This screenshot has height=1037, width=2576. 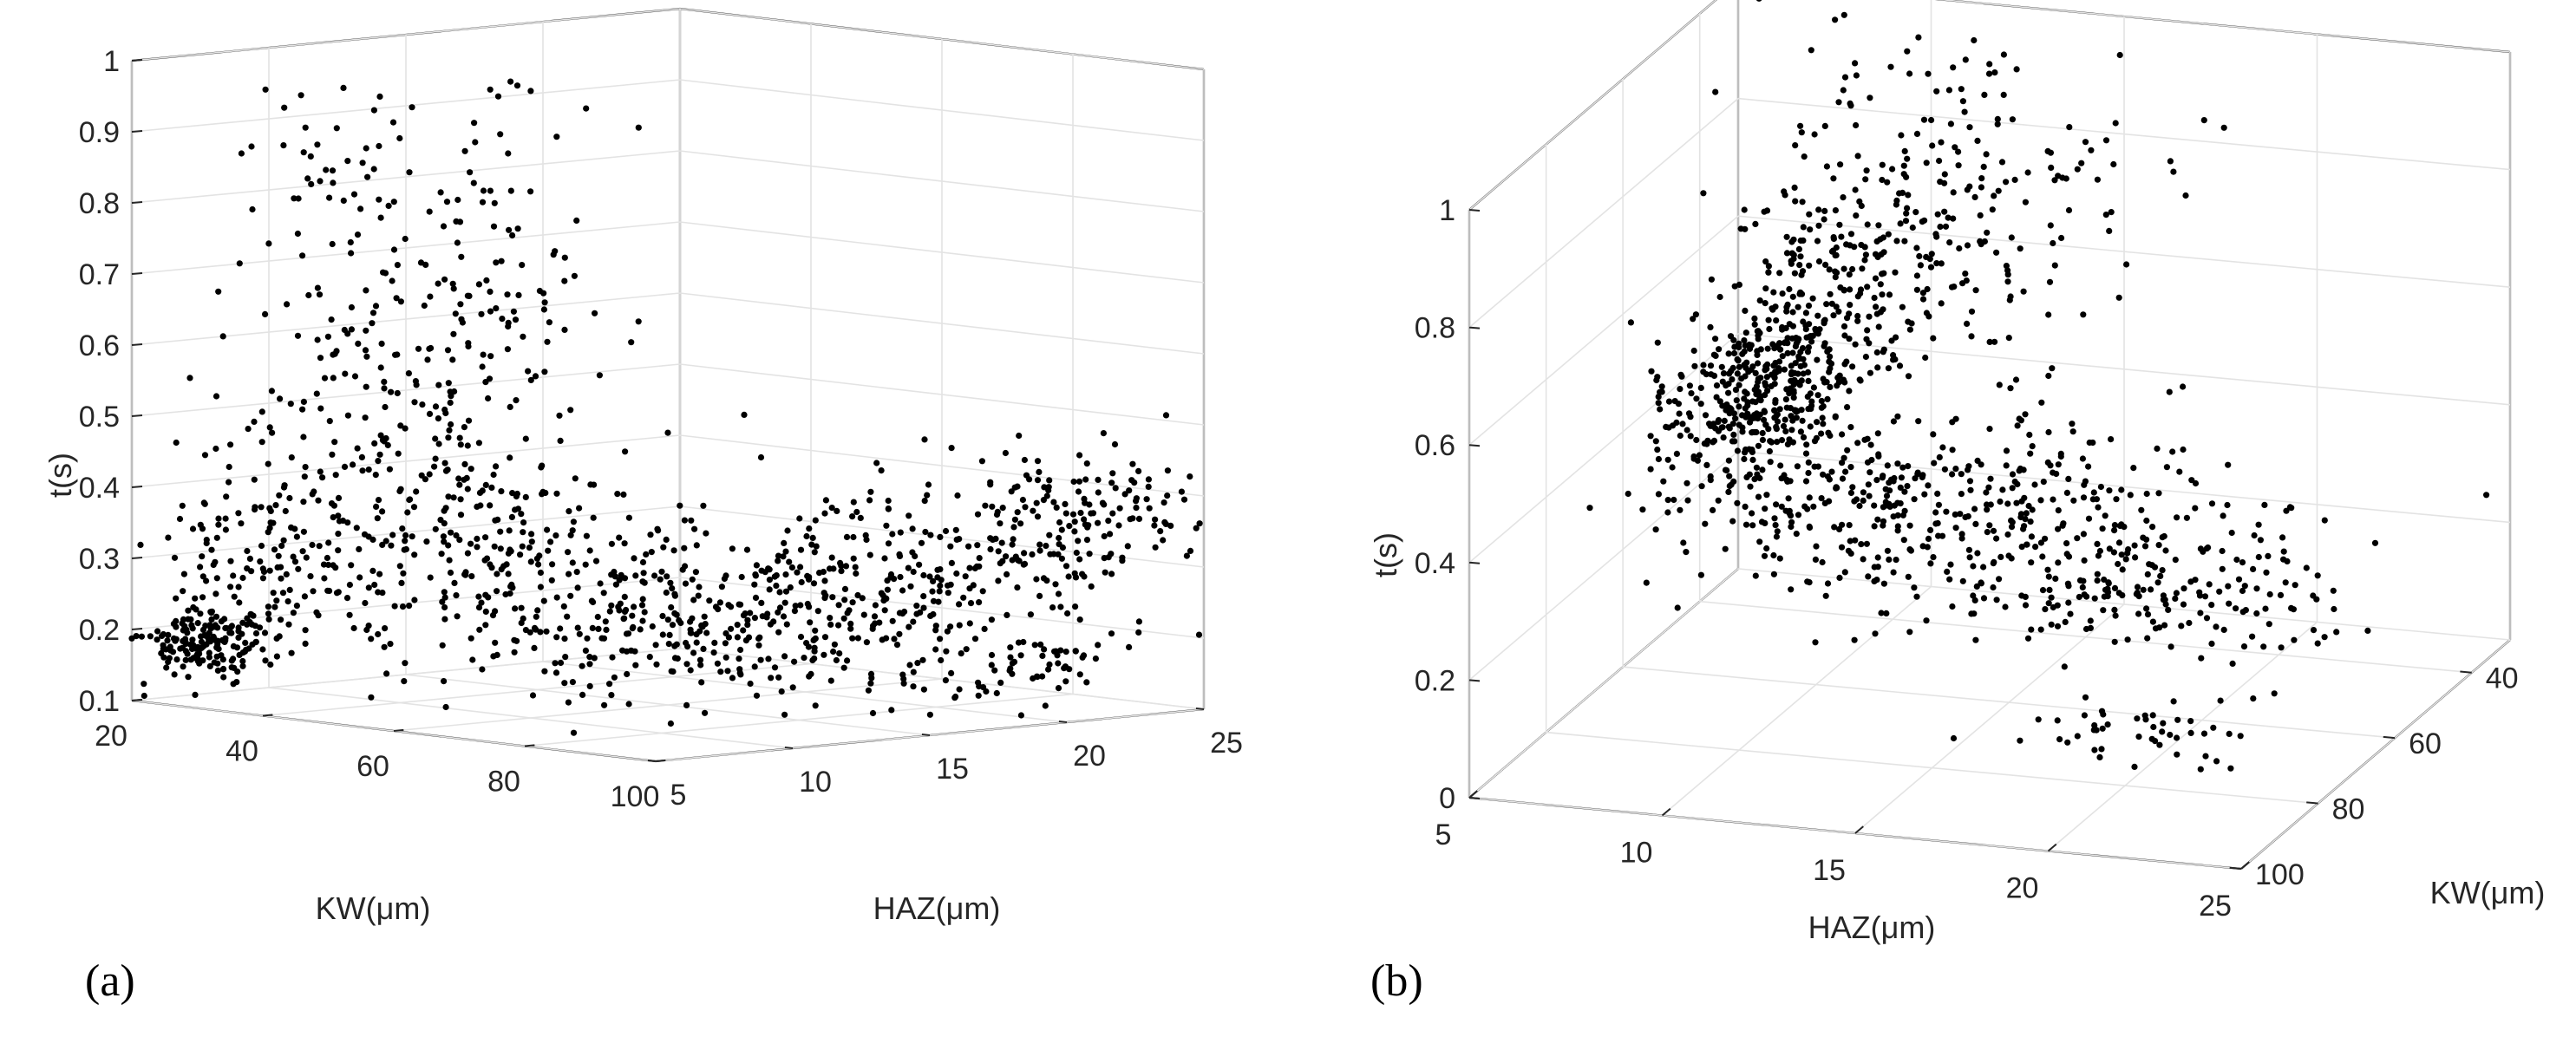 What do you see at coordinates (805, 372) in the screenshot?
I see `grid-line` at bounding box center [805, 372].